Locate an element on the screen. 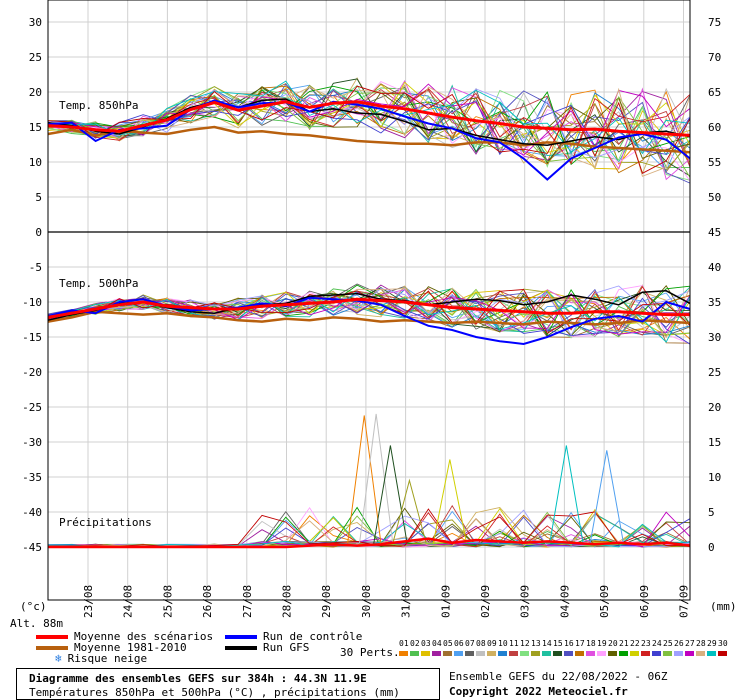  date-tick-label: 06/09 is located at coordinates (644, 601).